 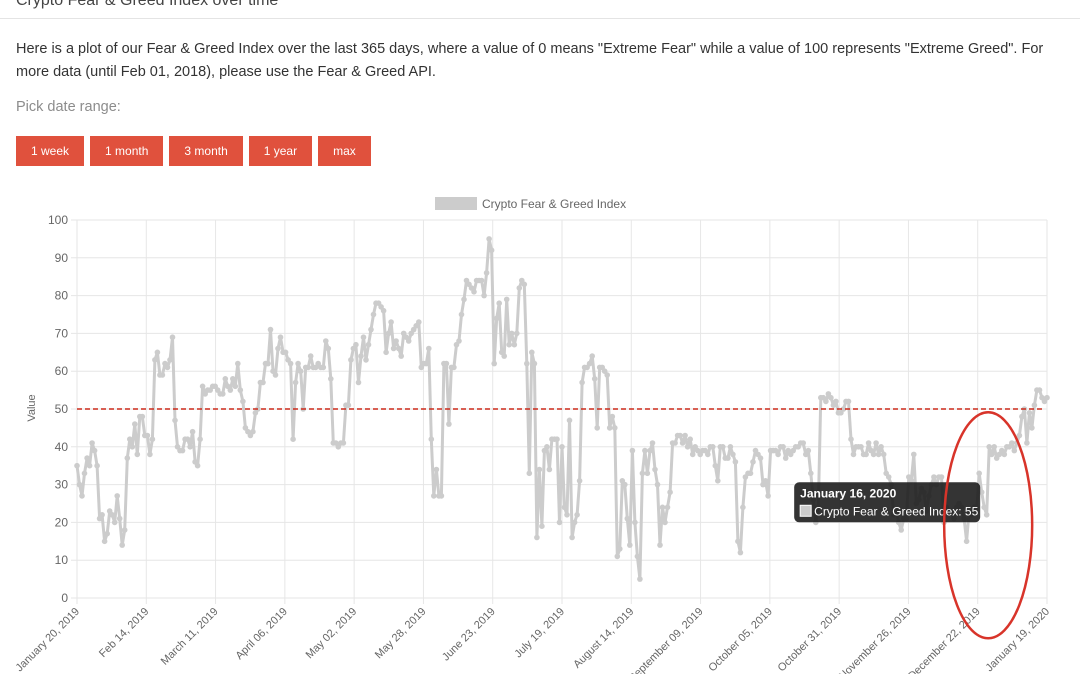 What do you see at coordinates (666, 640) in the screenshot?
I see `x-tick-label: September 09, 2019` at bounding box center [666, 640].